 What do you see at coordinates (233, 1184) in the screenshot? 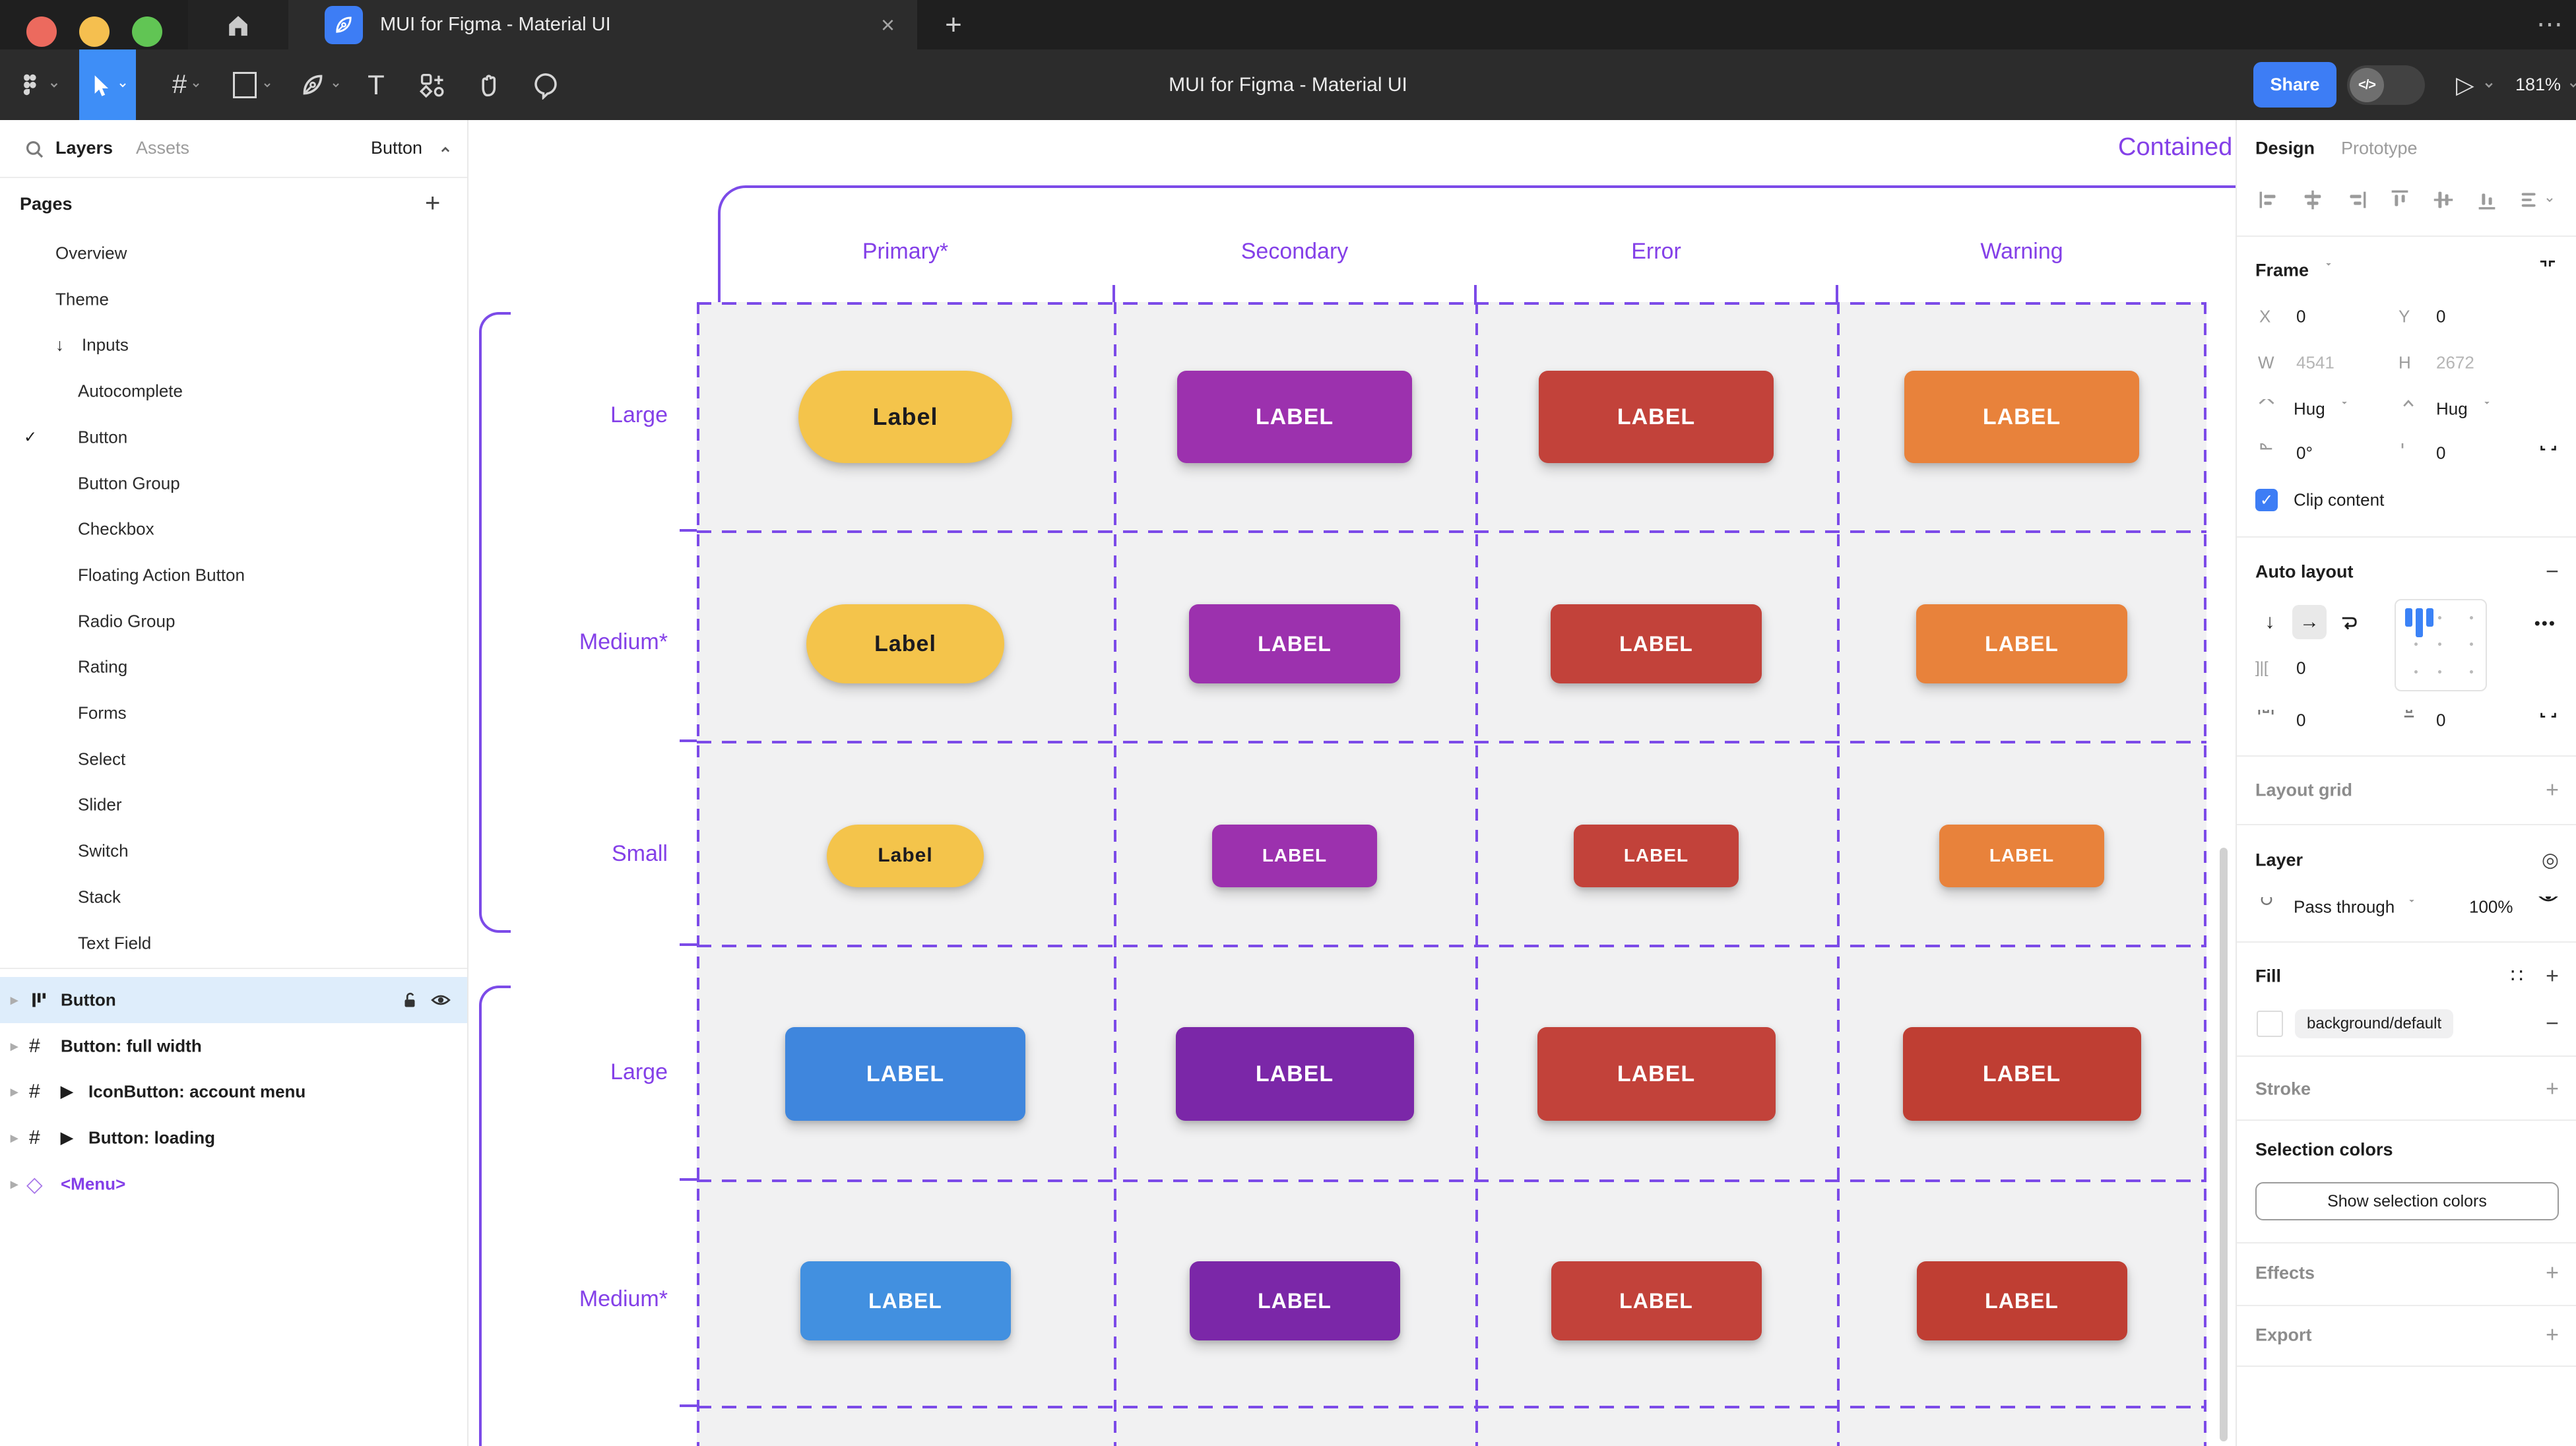
I see `layer-row-4: ▸ ◇ <Menu>` at bounding box center [233, 1184].